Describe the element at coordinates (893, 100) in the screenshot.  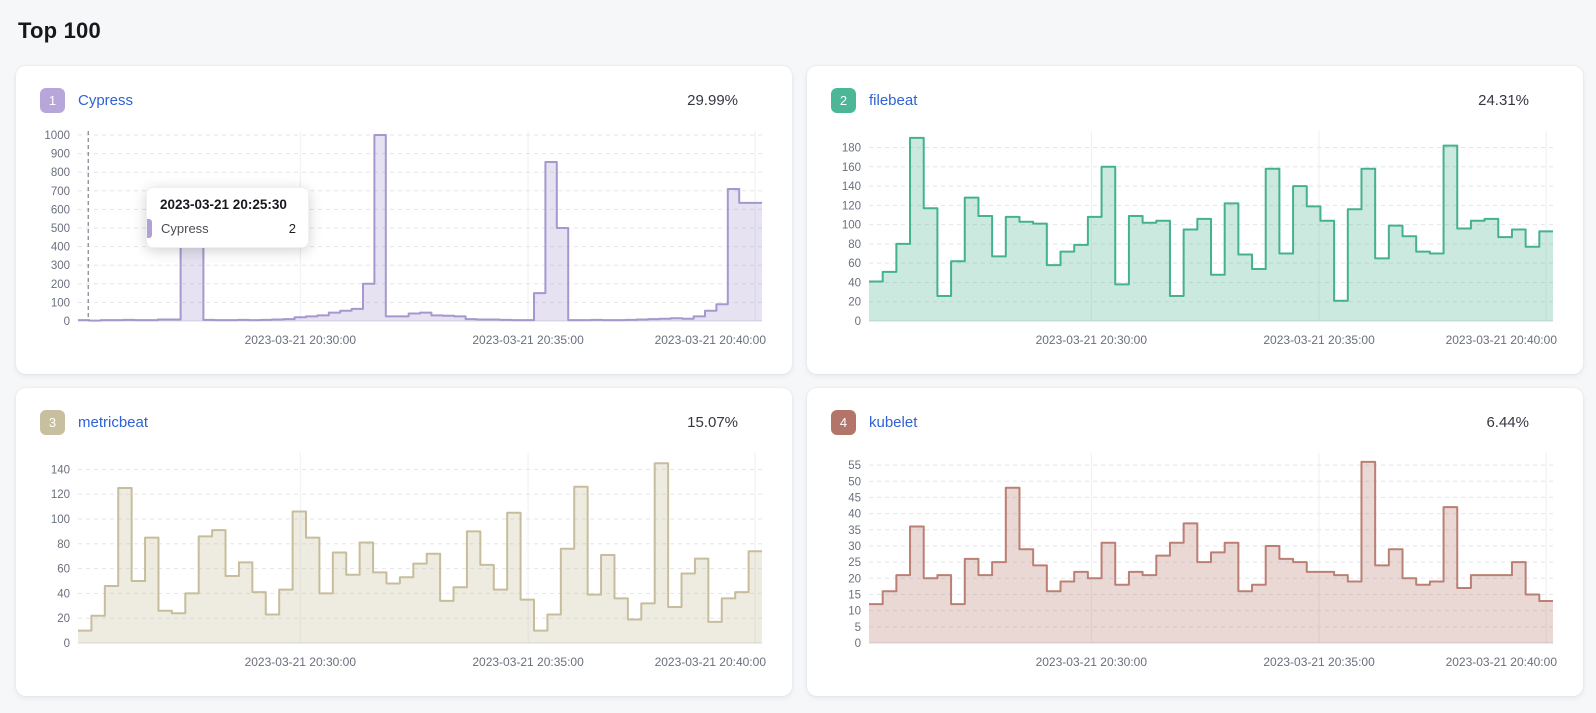
I see `series-link-filebeat: filebeat` at that location.